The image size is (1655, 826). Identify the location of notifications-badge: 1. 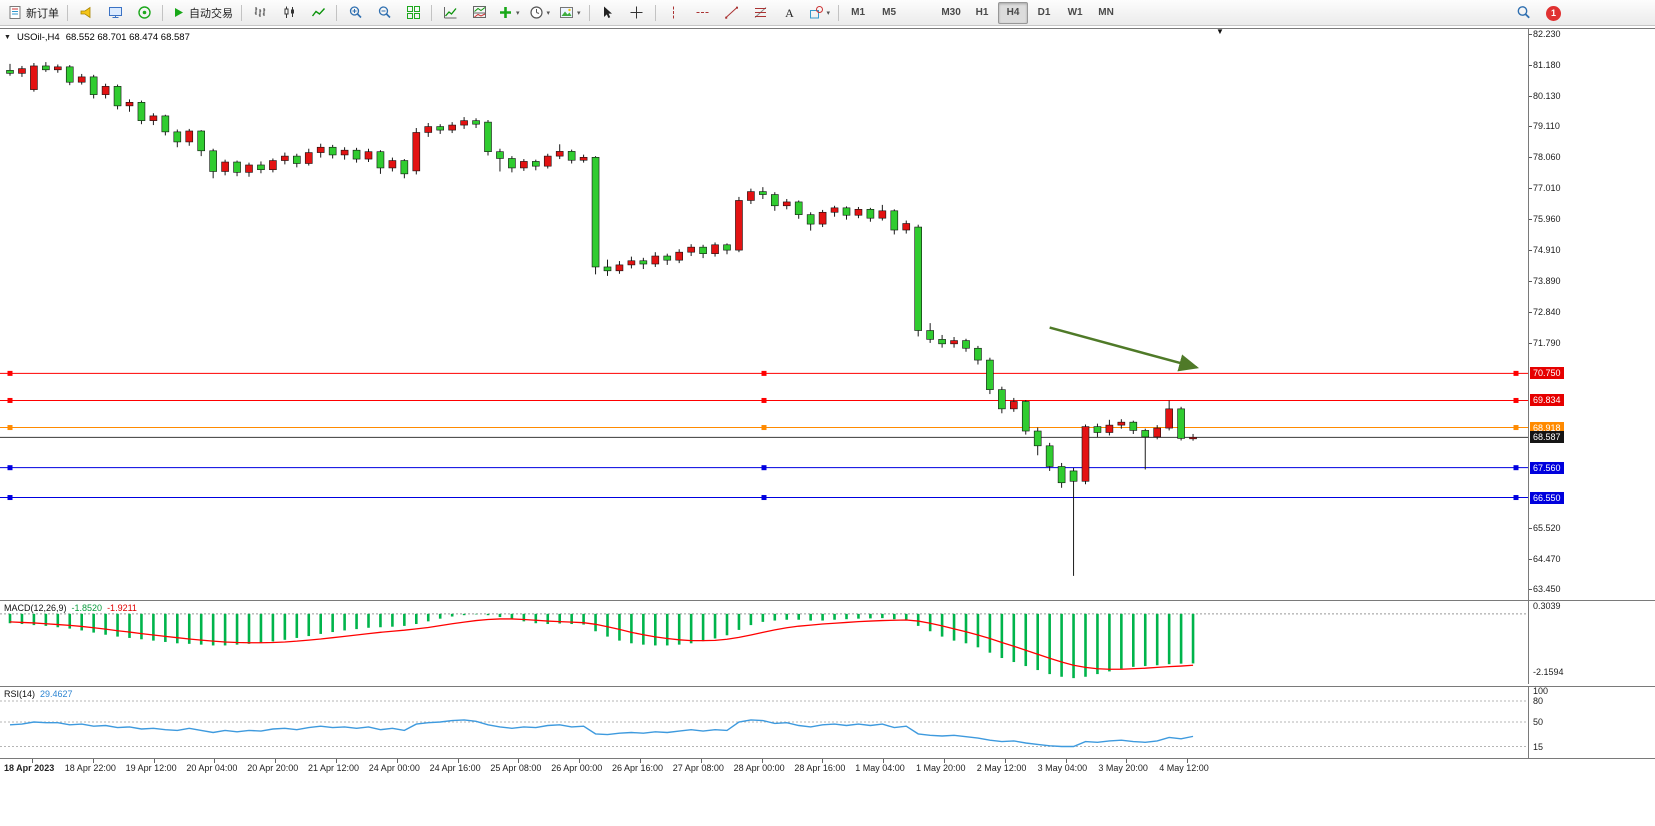
(1553, 13).